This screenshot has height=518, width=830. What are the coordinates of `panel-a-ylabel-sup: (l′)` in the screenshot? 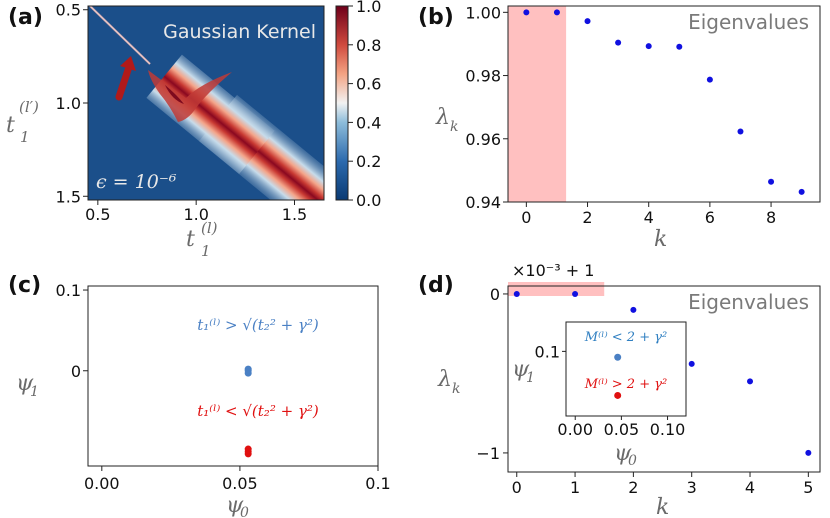 It's located at (29, 107).